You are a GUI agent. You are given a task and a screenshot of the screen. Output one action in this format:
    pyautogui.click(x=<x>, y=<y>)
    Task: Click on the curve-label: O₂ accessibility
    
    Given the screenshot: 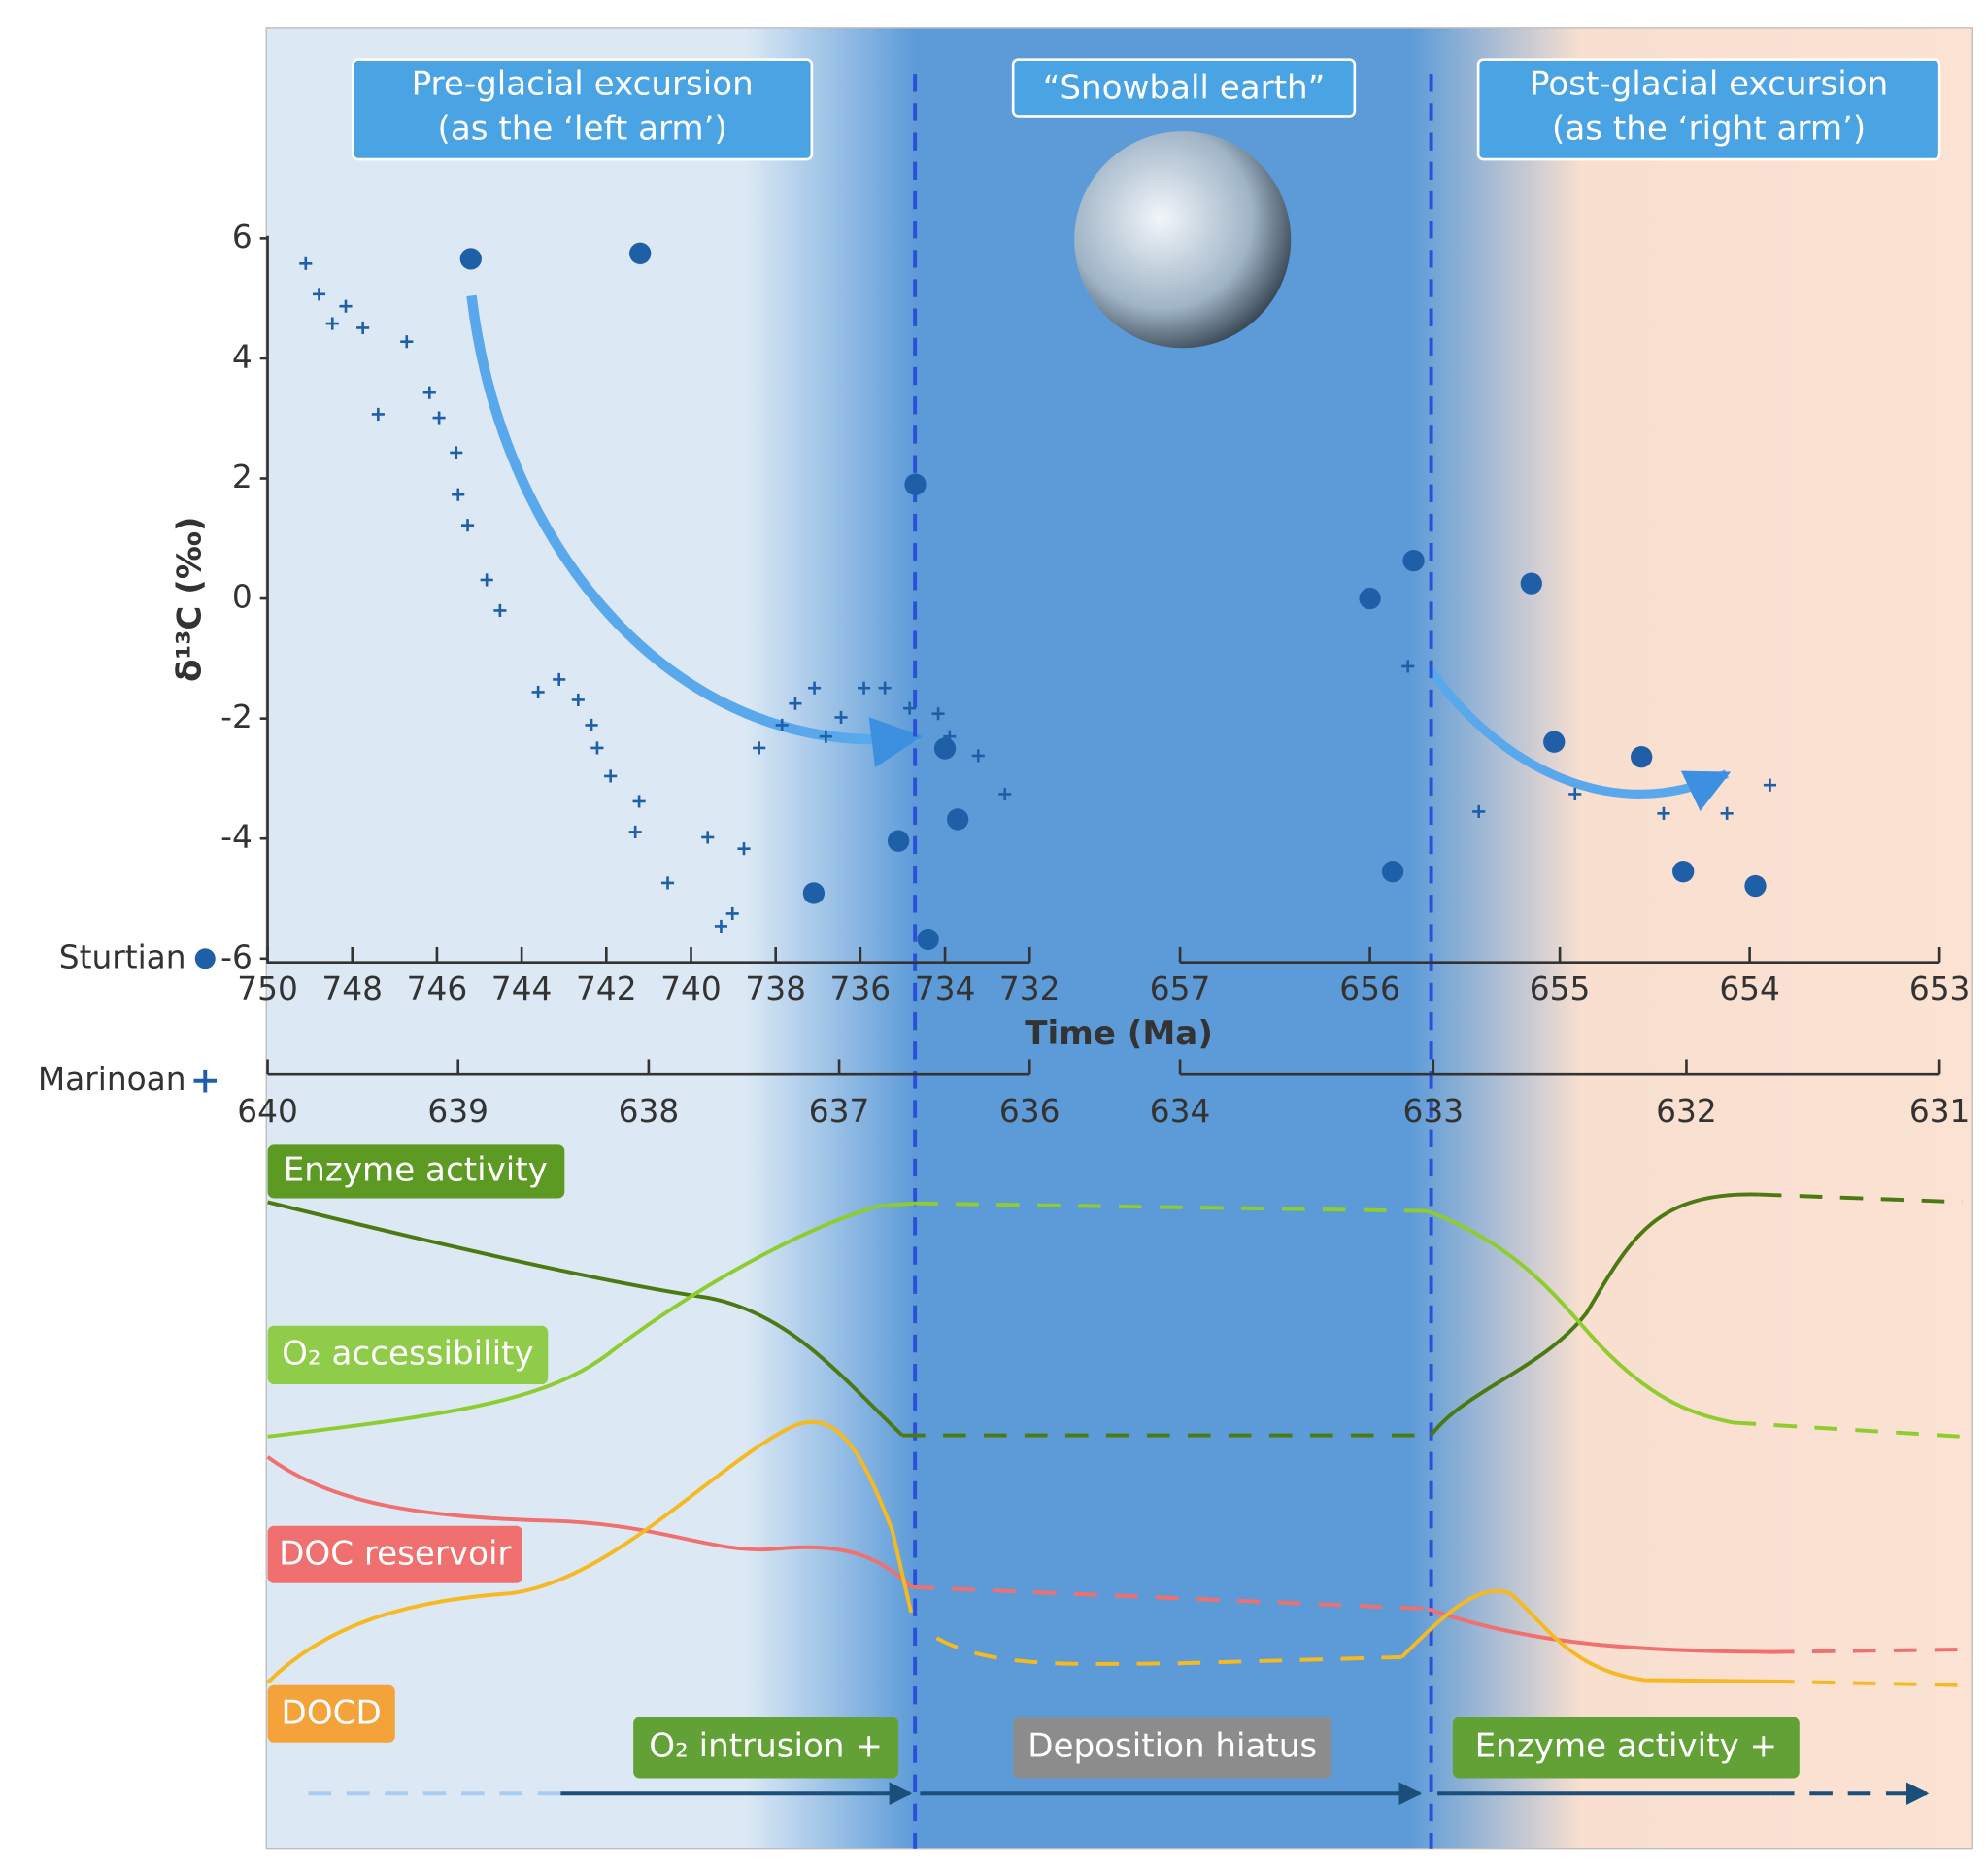 What is the action you would take?
    pyautogui.click(x=407, y=1353)
    